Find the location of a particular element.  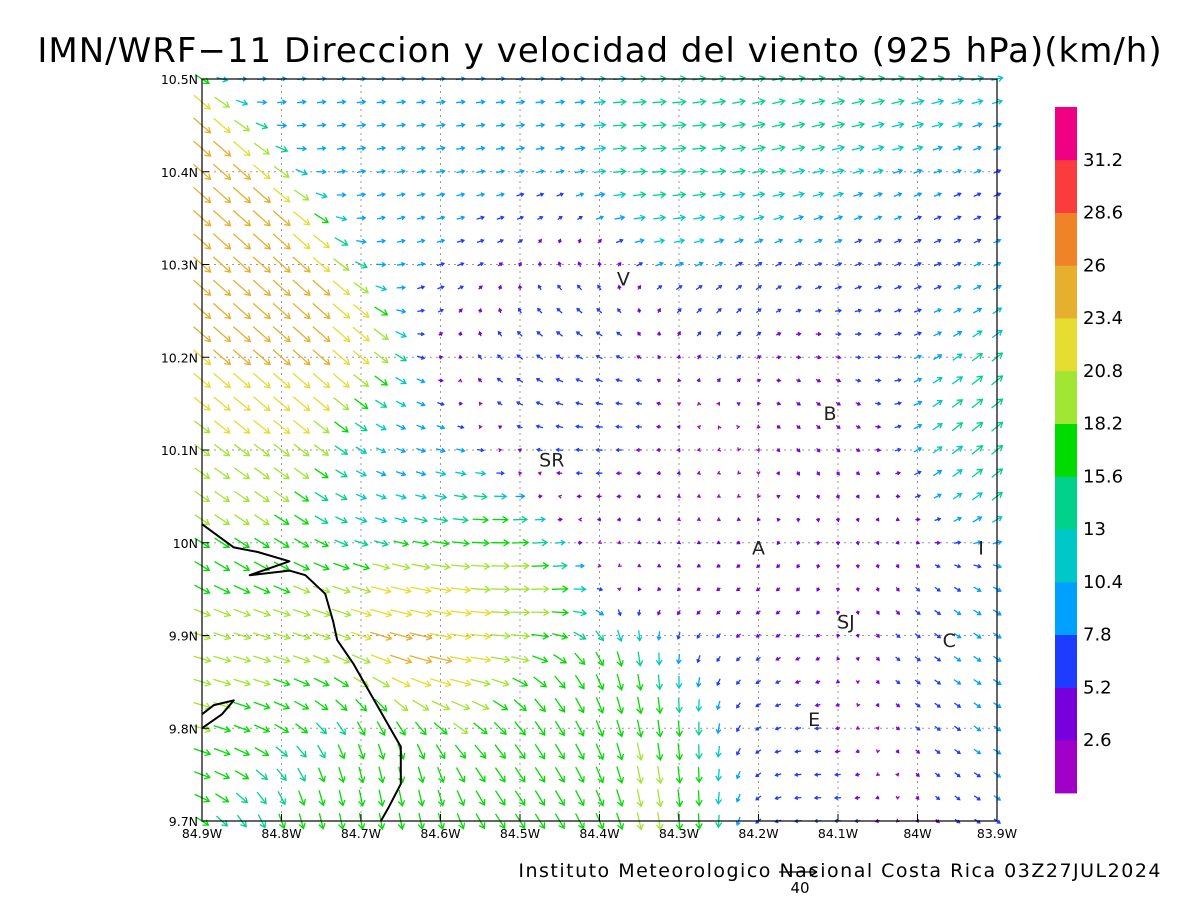

x-tick-label: 84.5W is located at coordinates (520, 833).